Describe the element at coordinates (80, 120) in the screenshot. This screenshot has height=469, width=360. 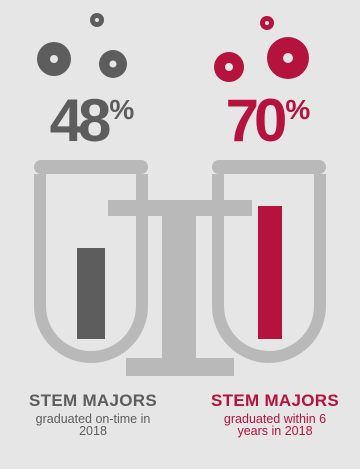
I see `left-percent-value: 48` at that location.